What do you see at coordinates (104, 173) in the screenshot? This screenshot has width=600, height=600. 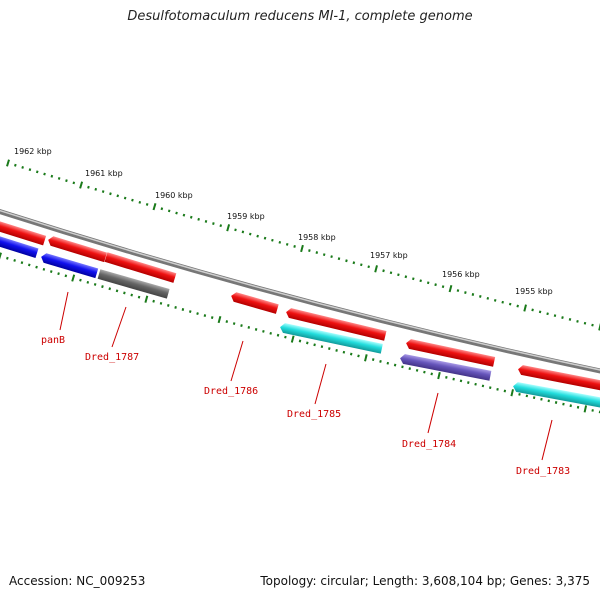 I see `kbp-label-1961: 1961 kbp` at bounding box center [104, 173].